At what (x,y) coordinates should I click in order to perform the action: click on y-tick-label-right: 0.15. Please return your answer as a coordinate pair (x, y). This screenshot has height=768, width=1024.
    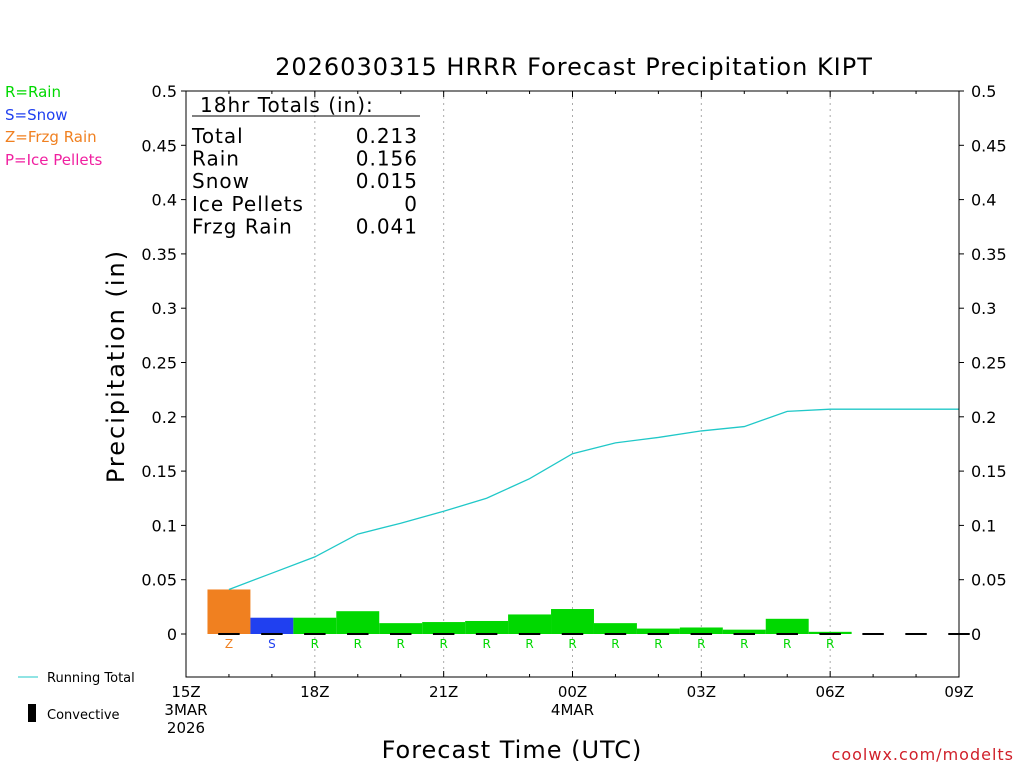
    Looking at the image, I should click on (989, 471).